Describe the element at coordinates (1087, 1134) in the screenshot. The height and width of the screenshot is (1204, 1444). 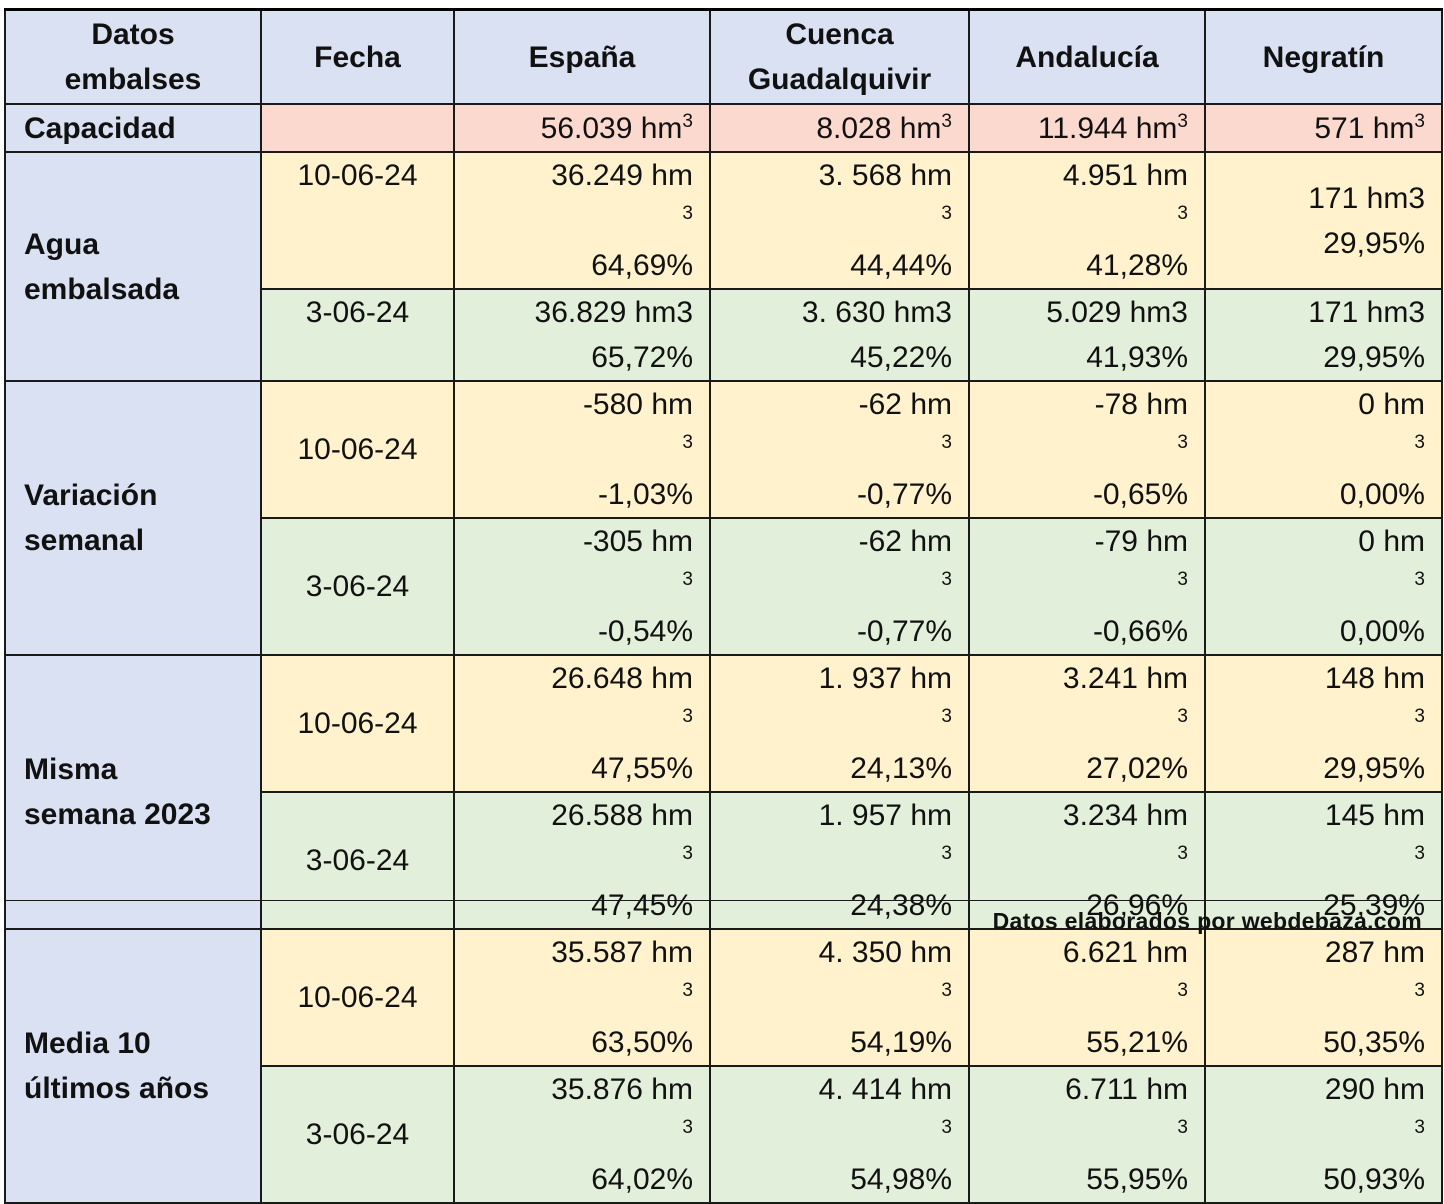
I see `andalucia-cell: 6.711 hm 3 55,95%` at that location.